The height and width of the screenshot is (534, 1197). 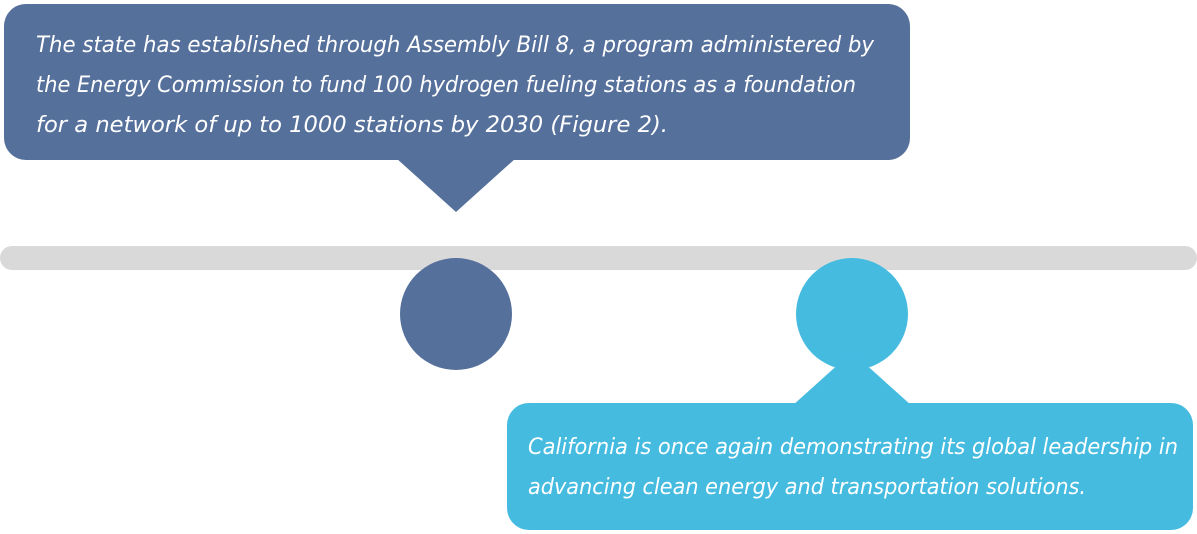 I want to click on callout-box, so click(x=850, y=466).